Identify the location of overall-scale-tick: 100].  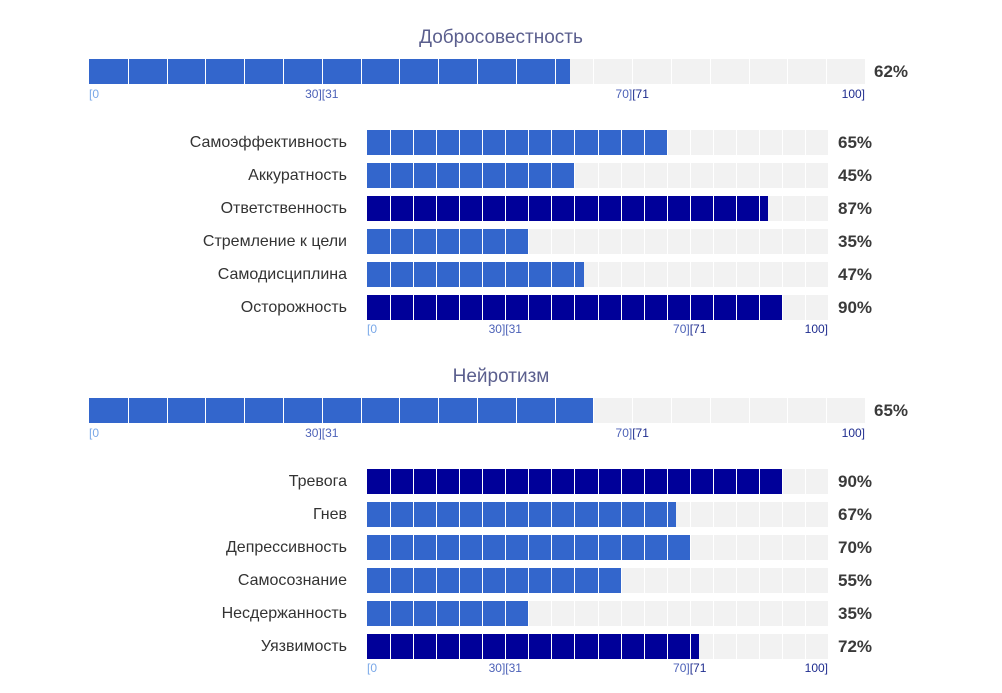
(853, 94).